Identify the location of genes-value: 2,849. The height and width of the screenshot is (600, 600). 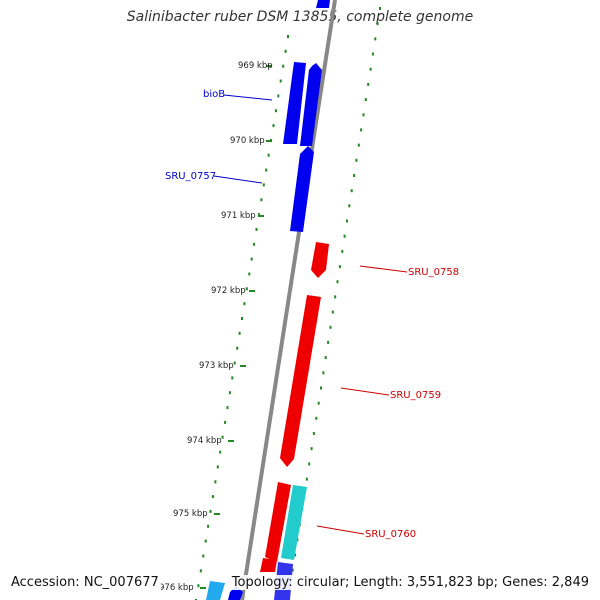
(570, 582).